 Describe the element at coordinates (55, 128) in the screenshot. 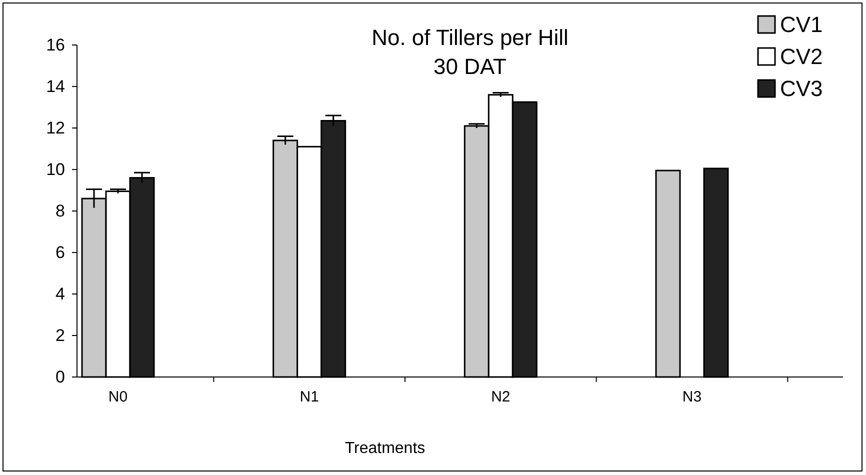

I see `y-tick-label: 12` at that location.